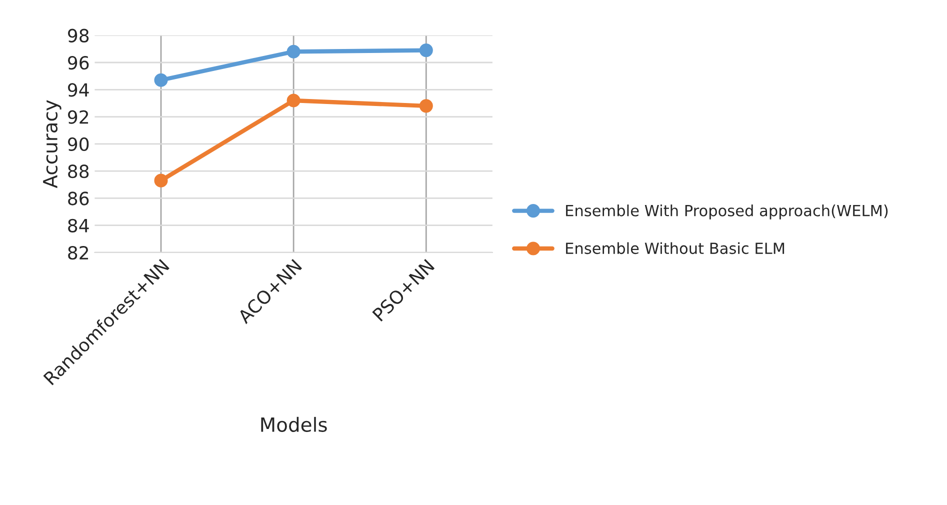  Describe the element at coordinates (78, 171) in the screenshot. I see `y-tick-label: 88` at that location.